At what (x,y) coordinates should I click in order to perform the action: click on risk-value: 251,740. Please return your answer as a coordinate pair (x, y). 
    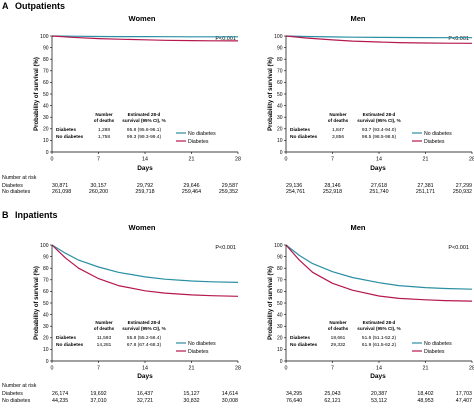
    Looking at the image, I should click on (378, 192).